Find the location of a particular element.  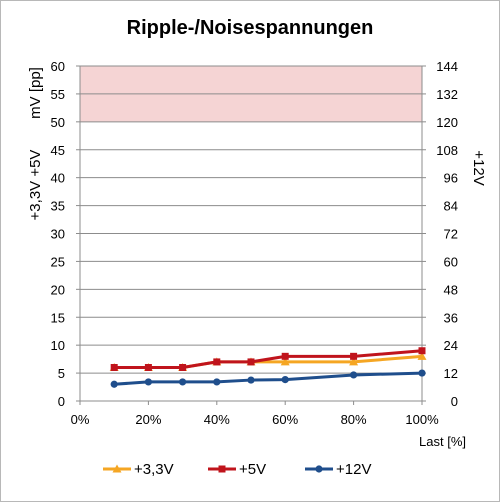

y-left-tick-label: 5 is located at coordinates (61, 373).